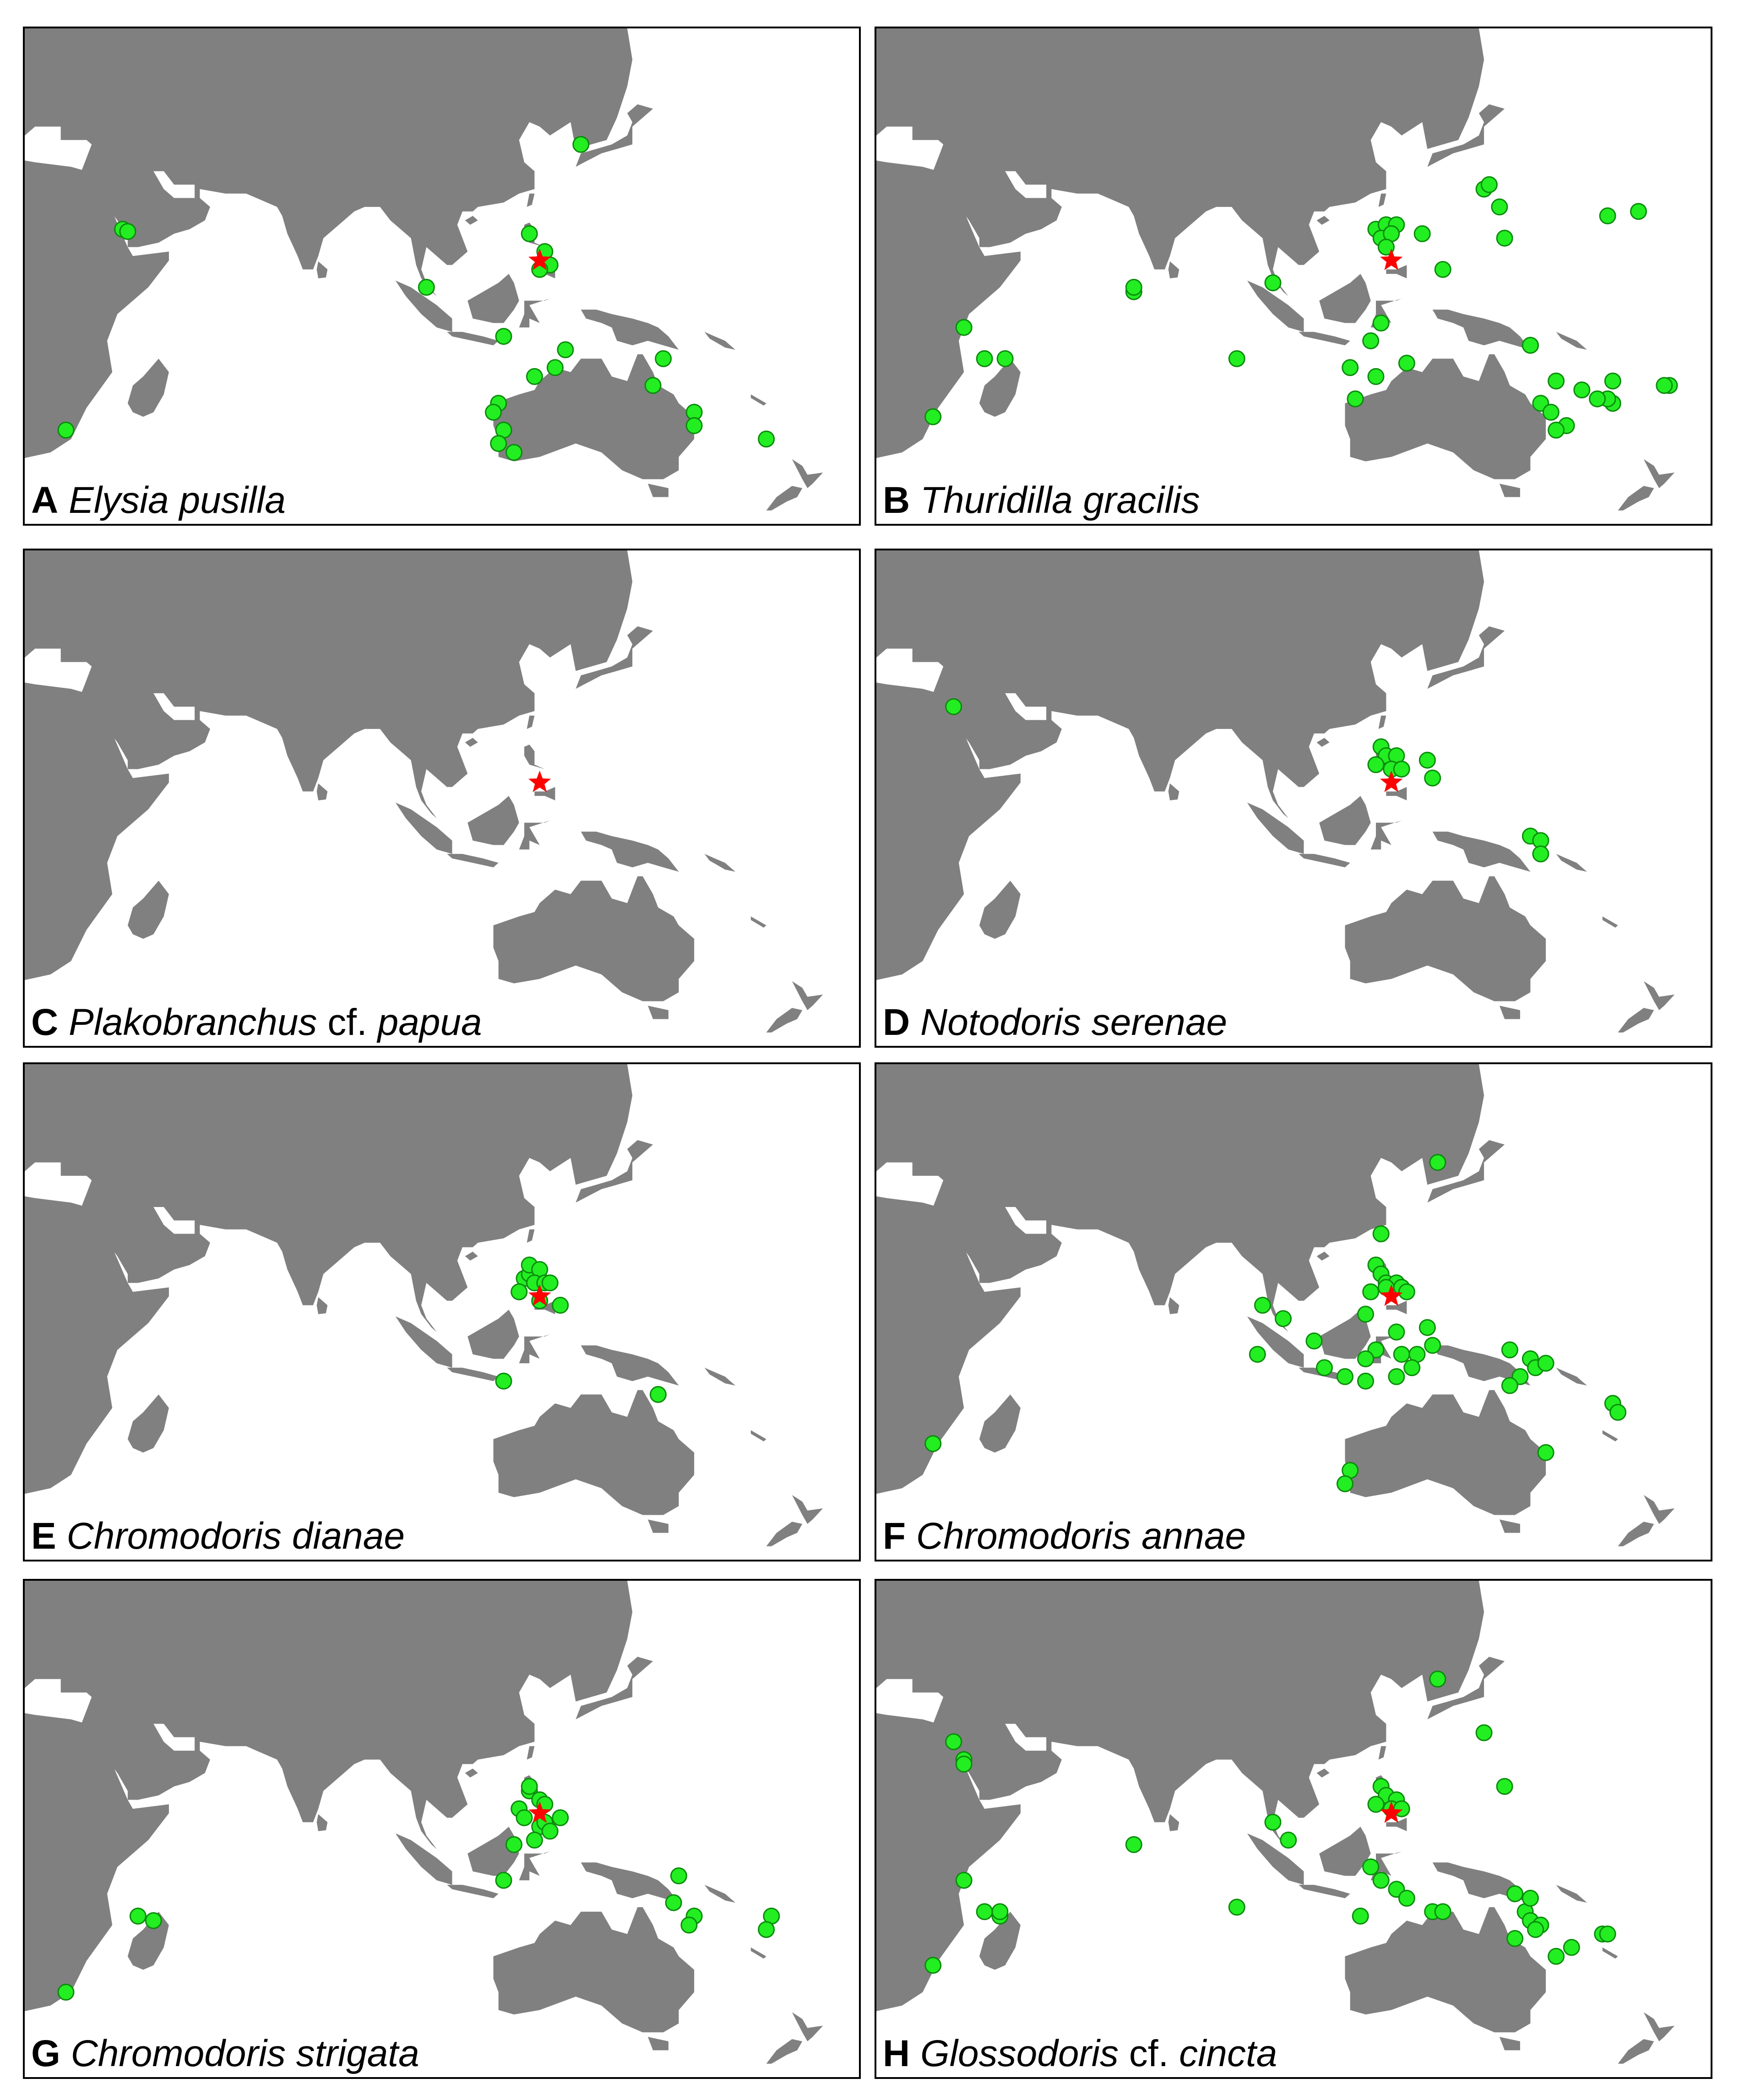  Describe the element at coordinates (531, 1753) in the screenshot. I see `land-taiwan` at that location.